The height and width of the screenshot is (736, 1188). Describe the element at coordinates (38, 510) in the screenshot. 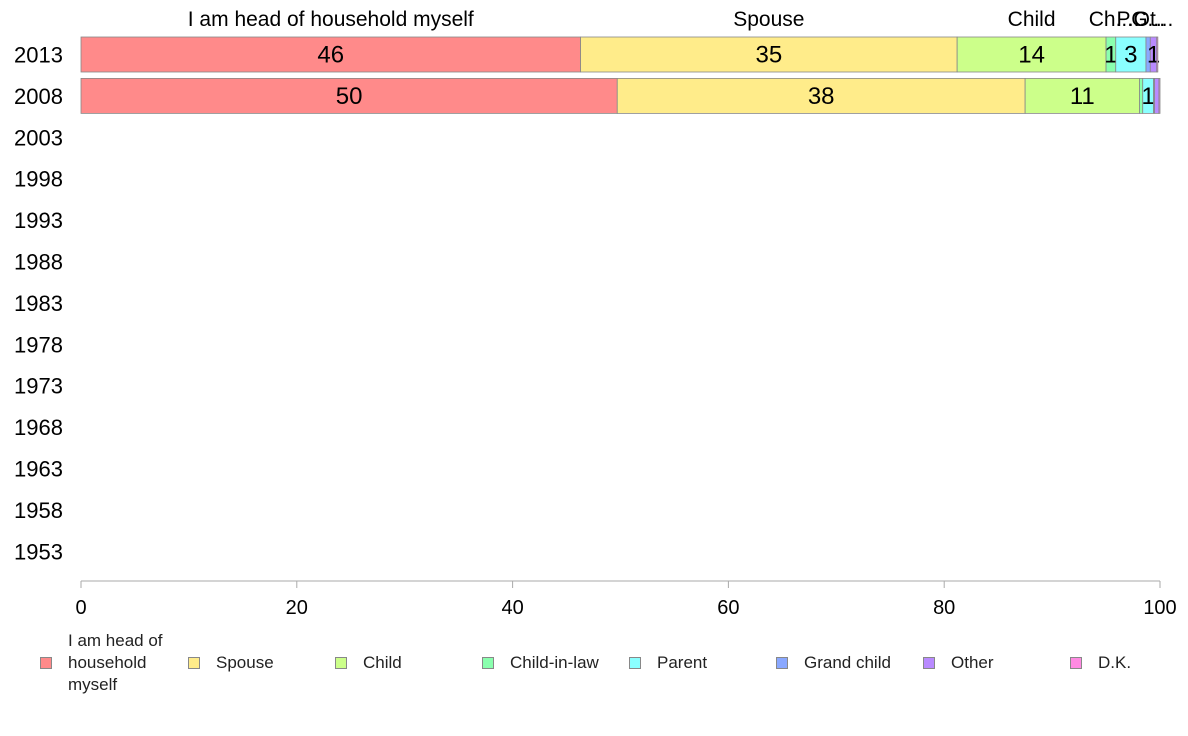

I see `y-tick-label: 1958` at that location.